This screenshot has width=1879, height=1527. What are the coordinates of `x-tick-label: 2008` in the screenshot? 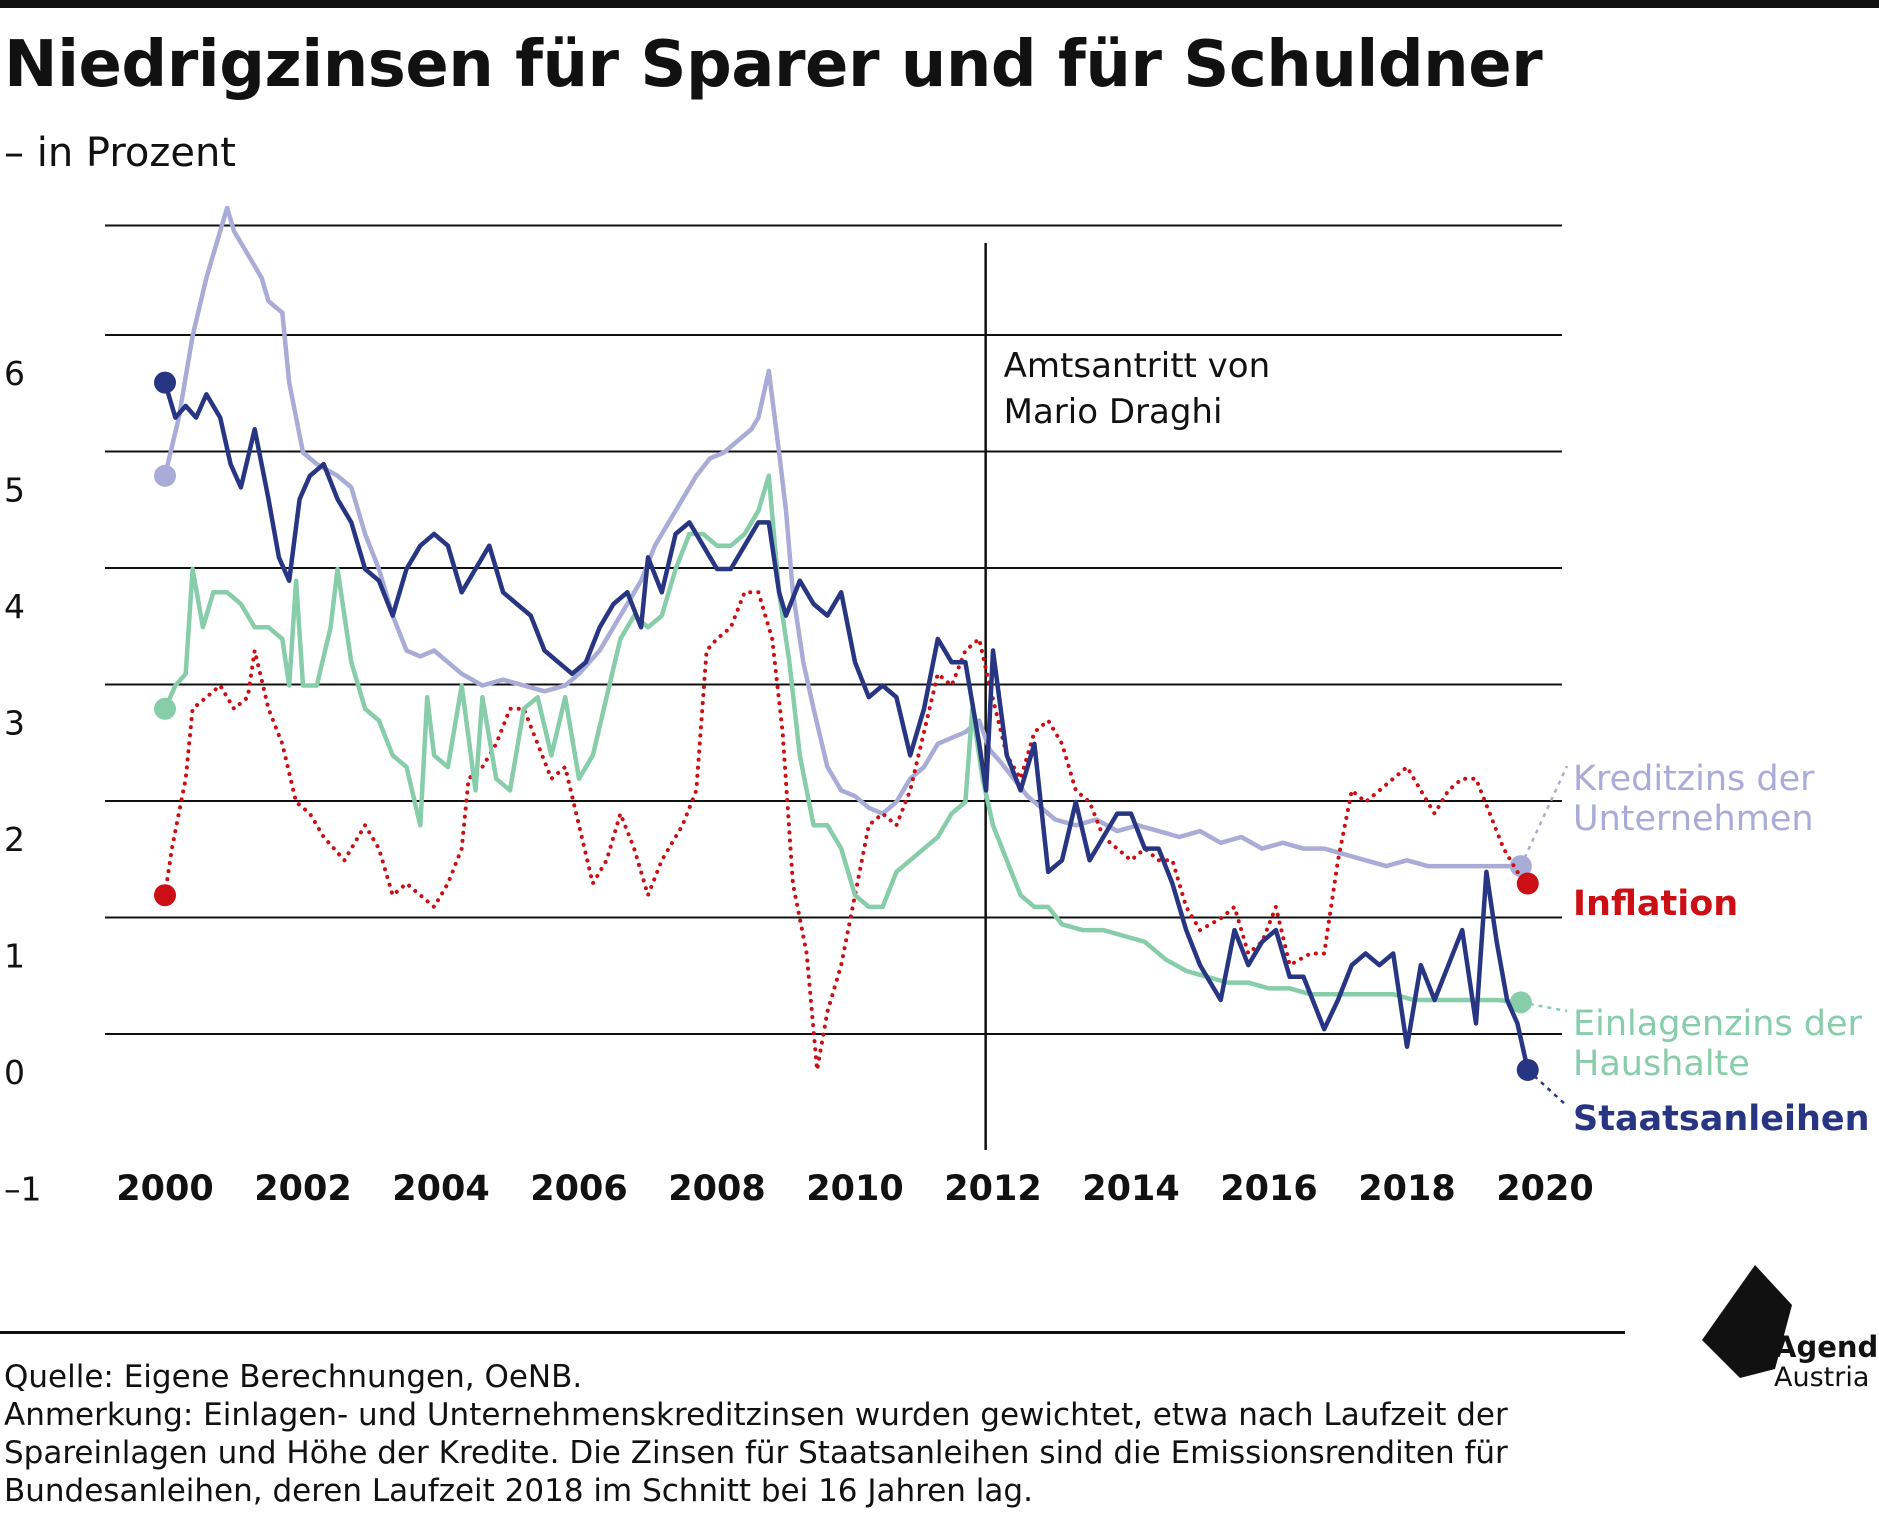 It's located at (716, 1189).